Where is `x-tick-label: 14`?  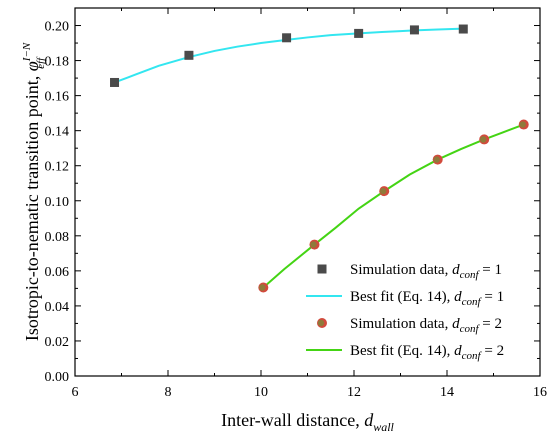 x-tick-label: 14 is located at coordinates (447, 392).